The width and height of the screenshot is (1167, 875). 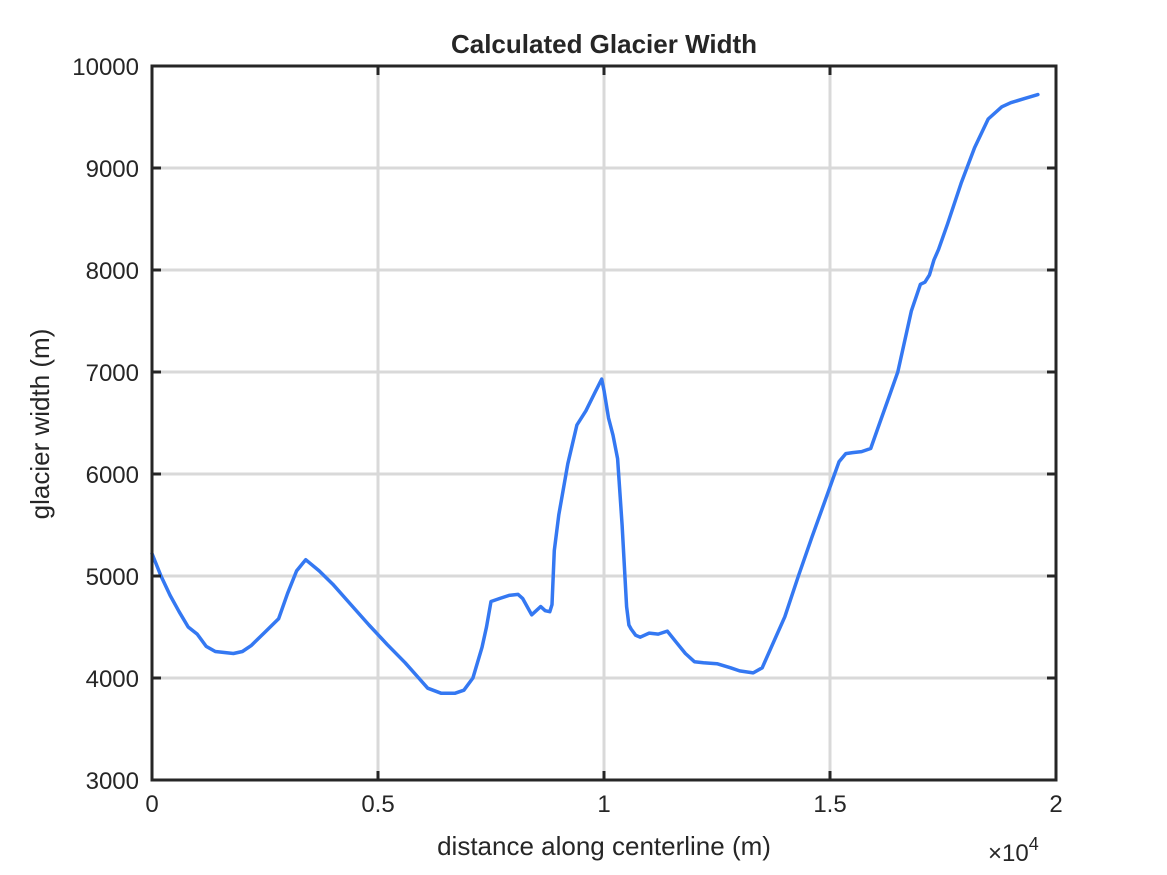 What do you see at coordinates (604, 846) in the screenshot?
I see `x-axis-label: distance along centerline (m)` at bounding box center [604, 846].